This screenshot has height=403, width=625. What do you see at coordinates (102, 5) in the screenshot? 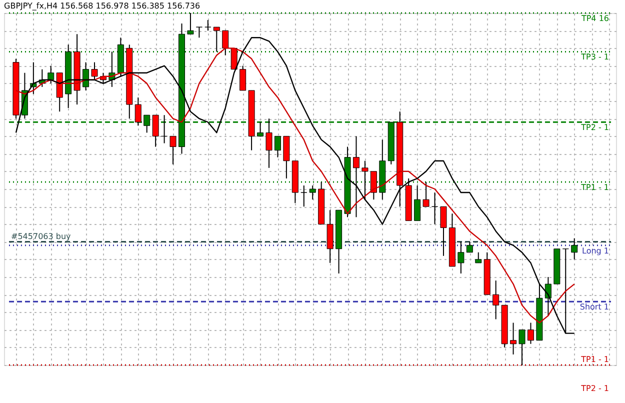
I see `chart-title: GBPJPY_fx,H4 156.568 156.978 156.385 156.736` at bounding box center [102, 5].